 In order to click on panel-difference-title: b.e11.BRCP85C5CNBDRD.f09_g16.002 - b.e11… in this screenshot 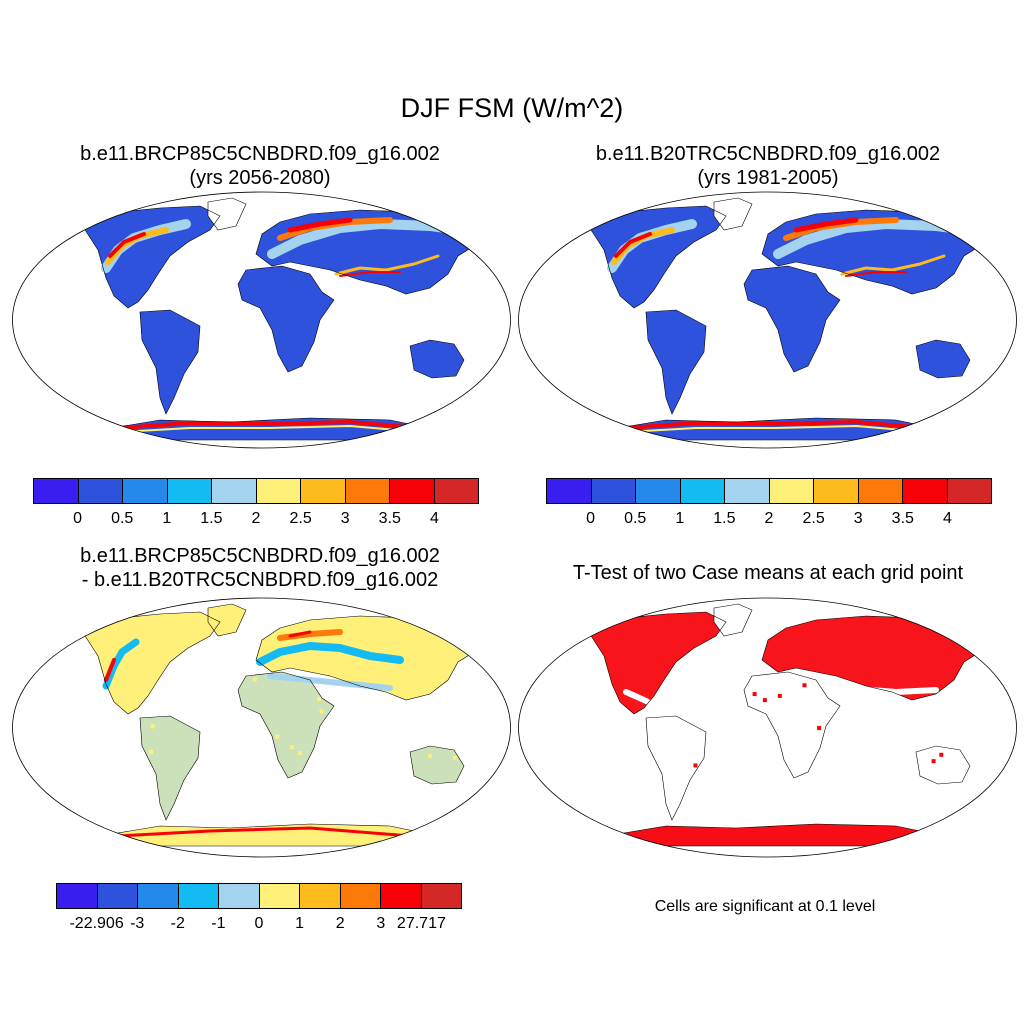, I will do `click(260, 568)`.